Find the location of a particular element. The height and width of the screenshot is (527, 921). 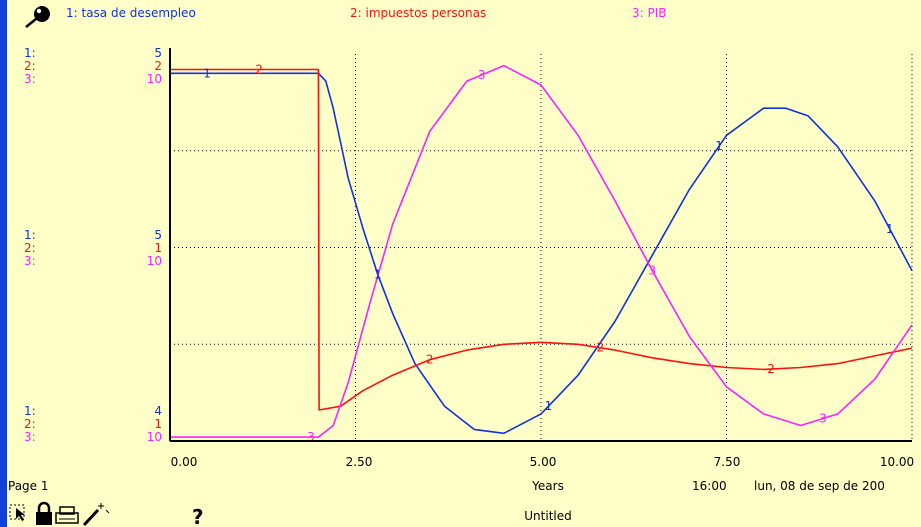

legend-series-1: 1: tasa de desempleo is located at coordinates (131, 13).